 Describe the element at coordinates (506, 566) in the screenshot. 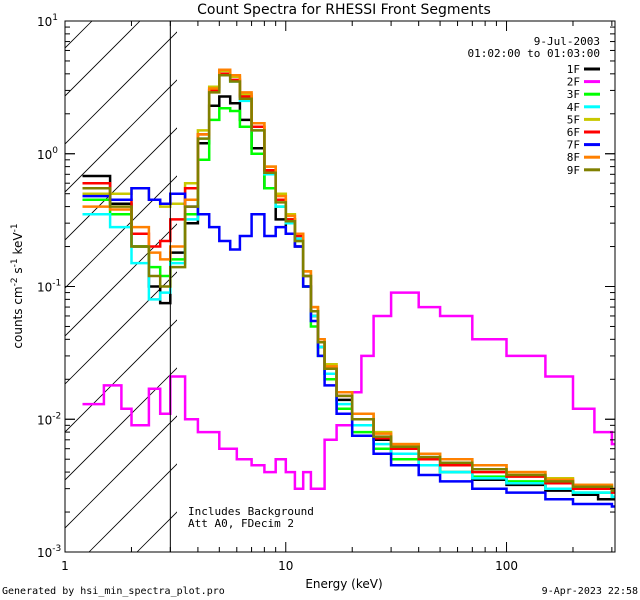

I see `x-tick-label: 100` at that location.